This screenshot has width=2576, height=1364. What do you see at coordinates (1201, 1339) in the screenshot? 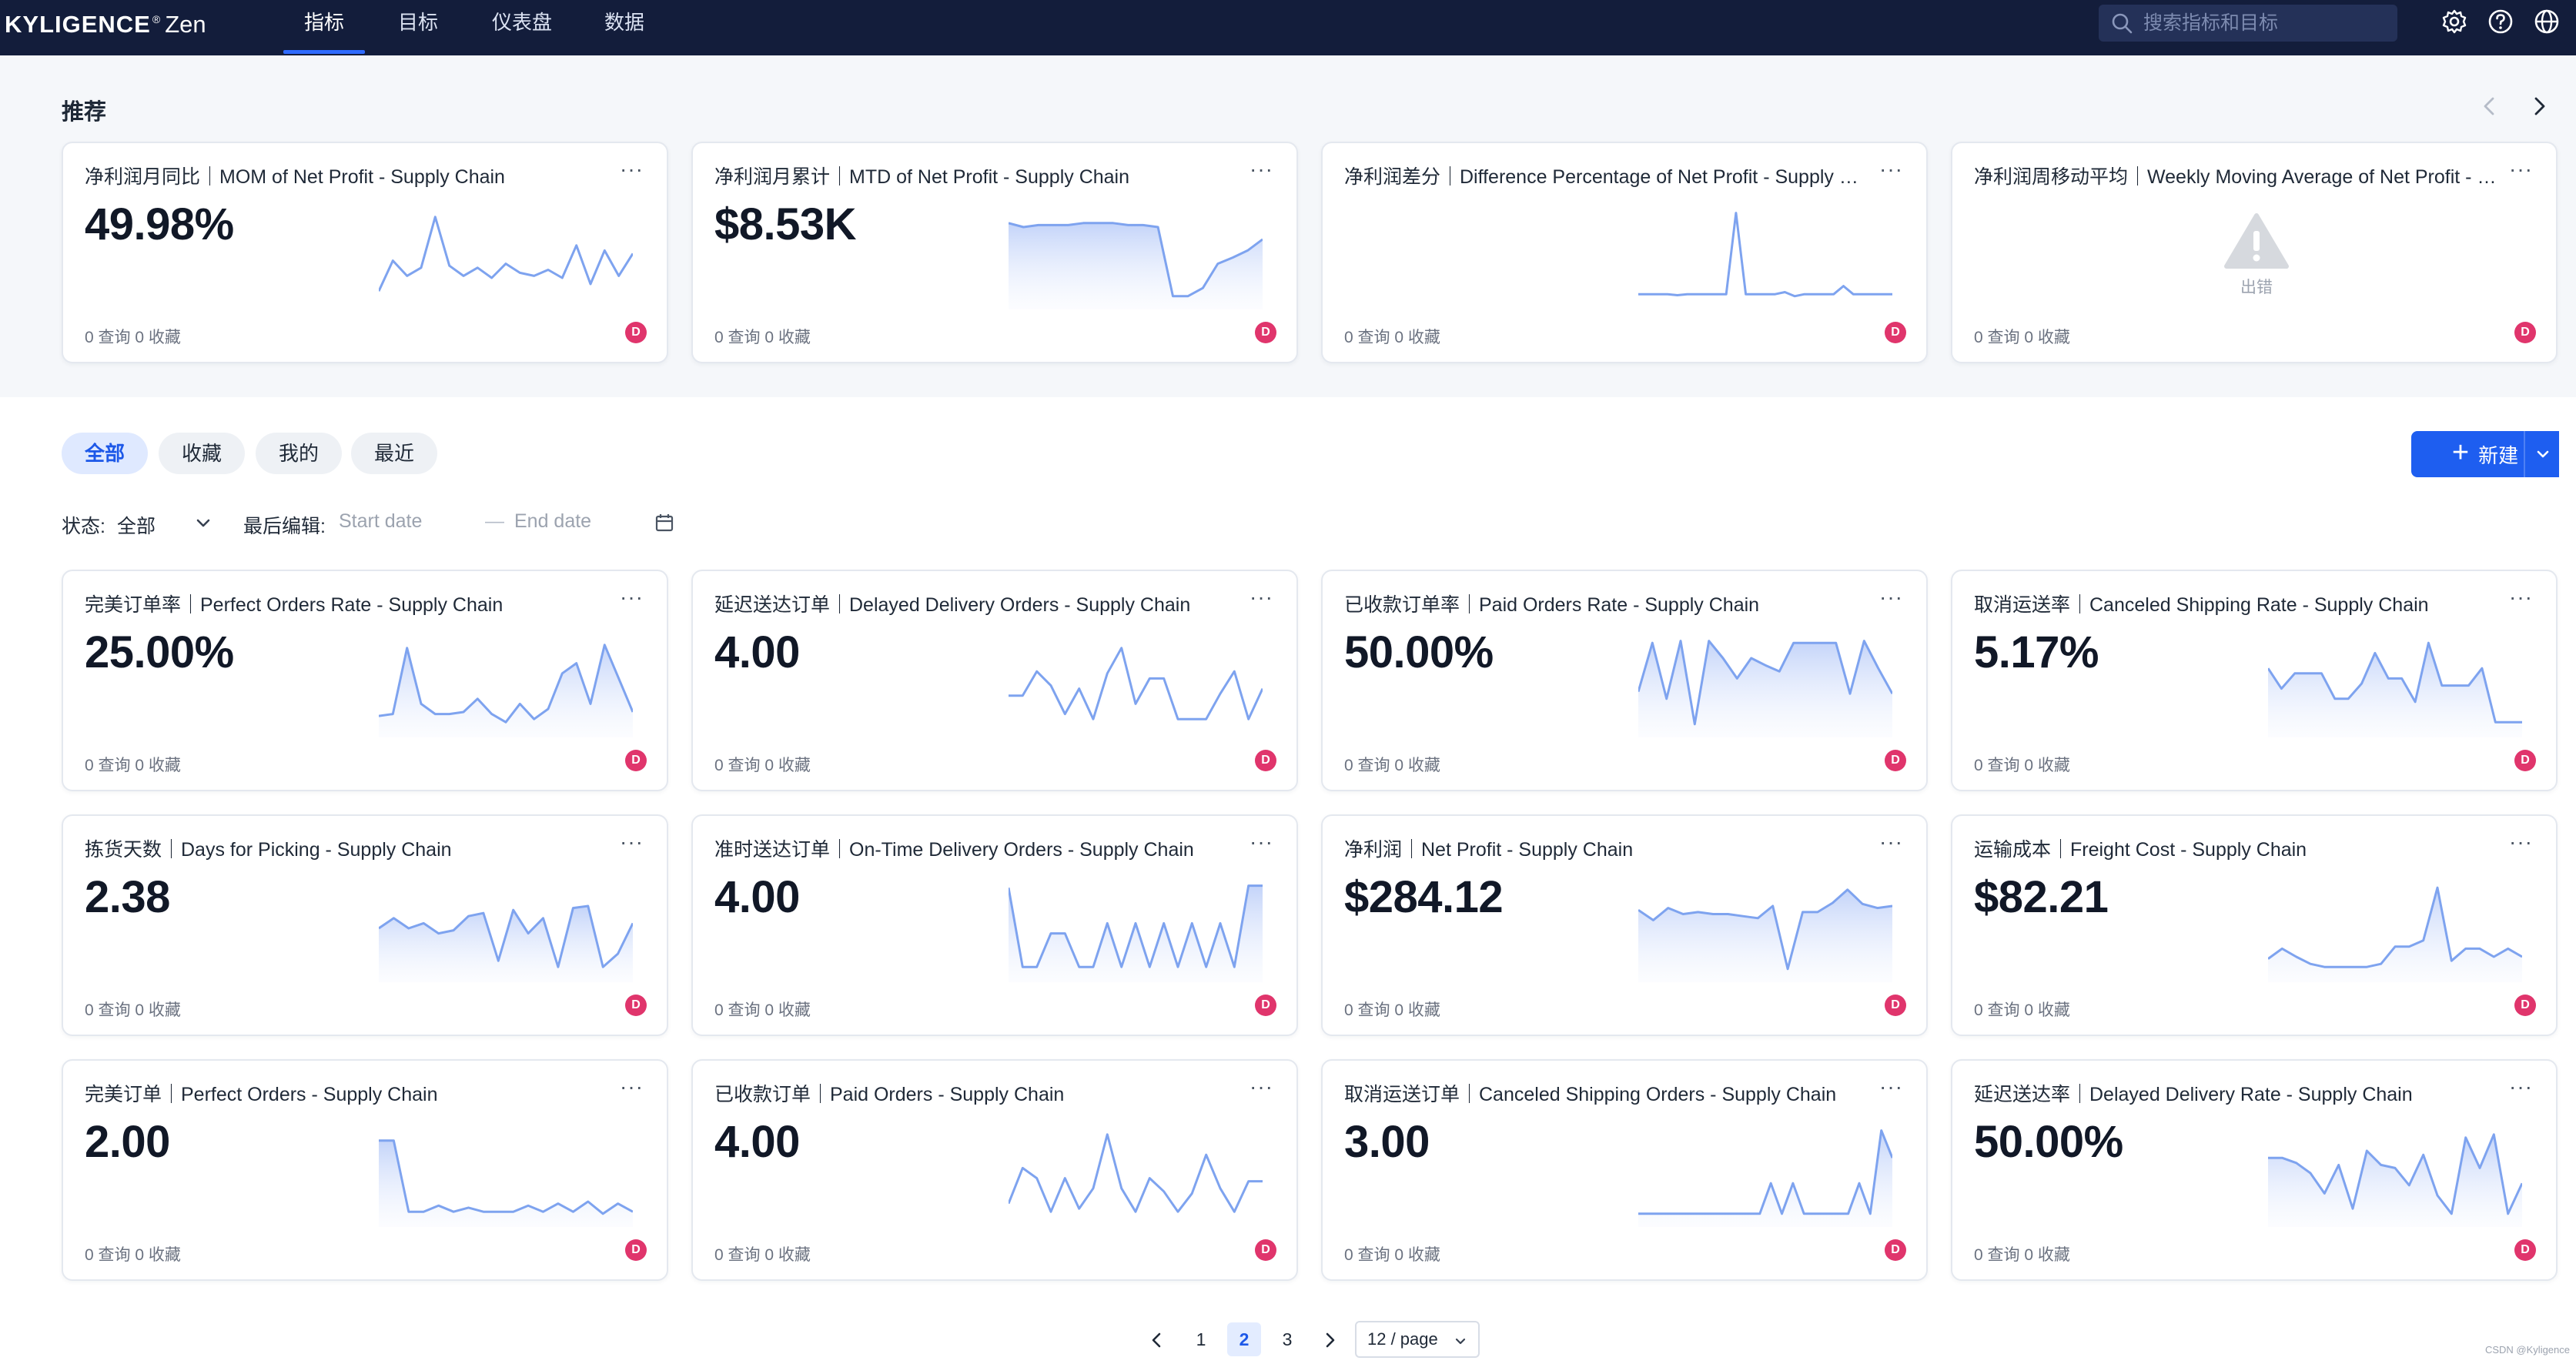
I see `page-1: 1` at bounding box center [1201, 1339].